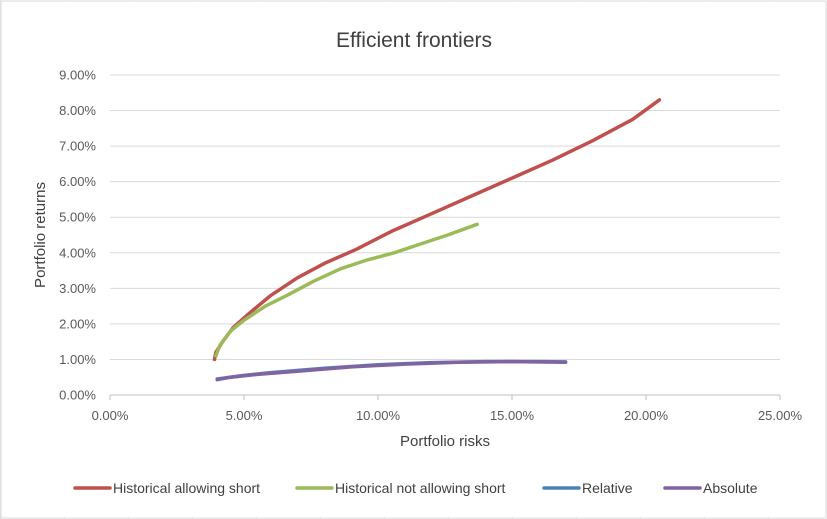 Image resolution: width=827 pixels, height=519 pixels. What do you see at coordinates (445, 441) in the screenshot?
I see `x-axis-title: Portfolio risks` at bounding box center [445, 441].